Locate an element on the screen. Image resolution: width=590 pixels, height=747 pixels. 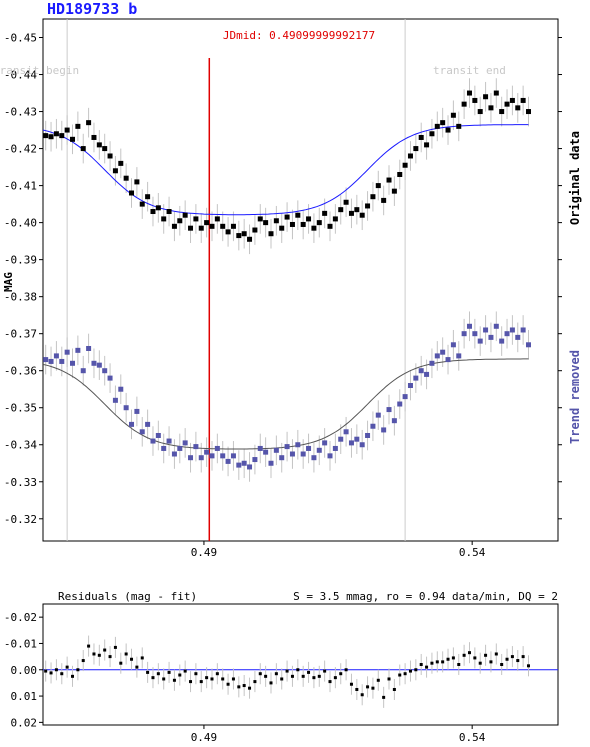
y-tick-label: -0.44 is located at coordinates (20, 75).